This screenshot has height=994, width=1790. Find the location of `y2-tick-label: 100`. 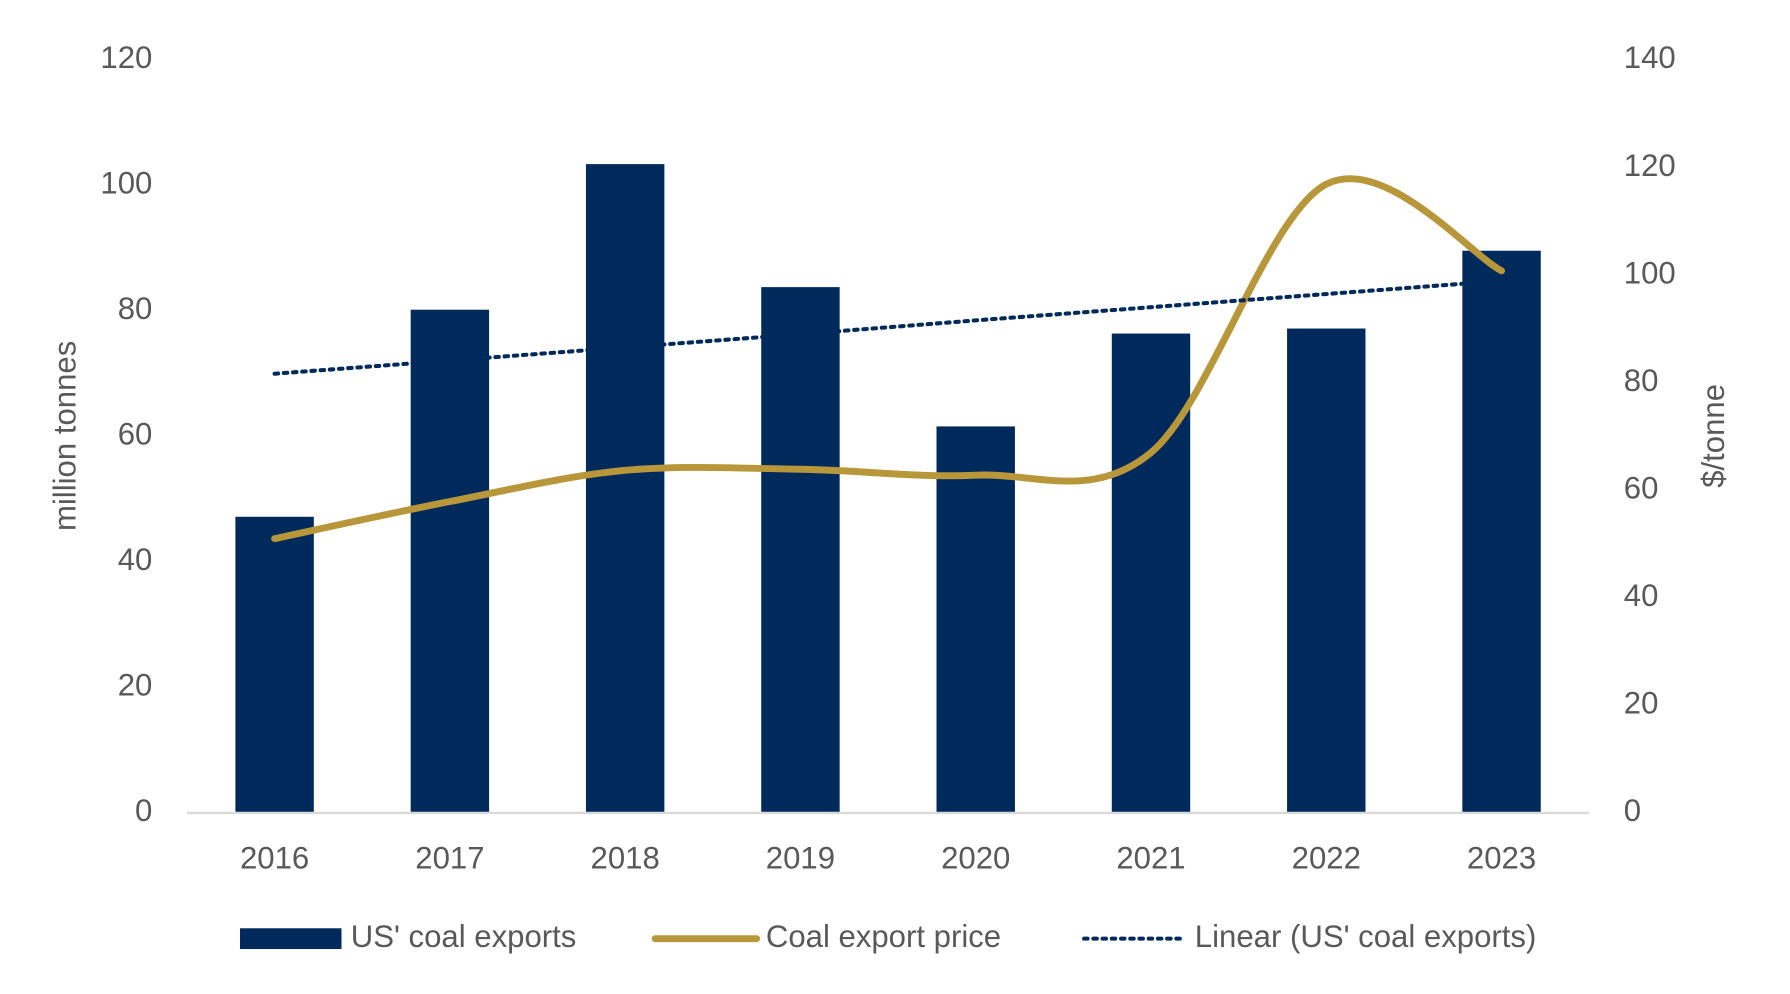

y2-tick-label: 100 is located at coordinates (1650, 272).